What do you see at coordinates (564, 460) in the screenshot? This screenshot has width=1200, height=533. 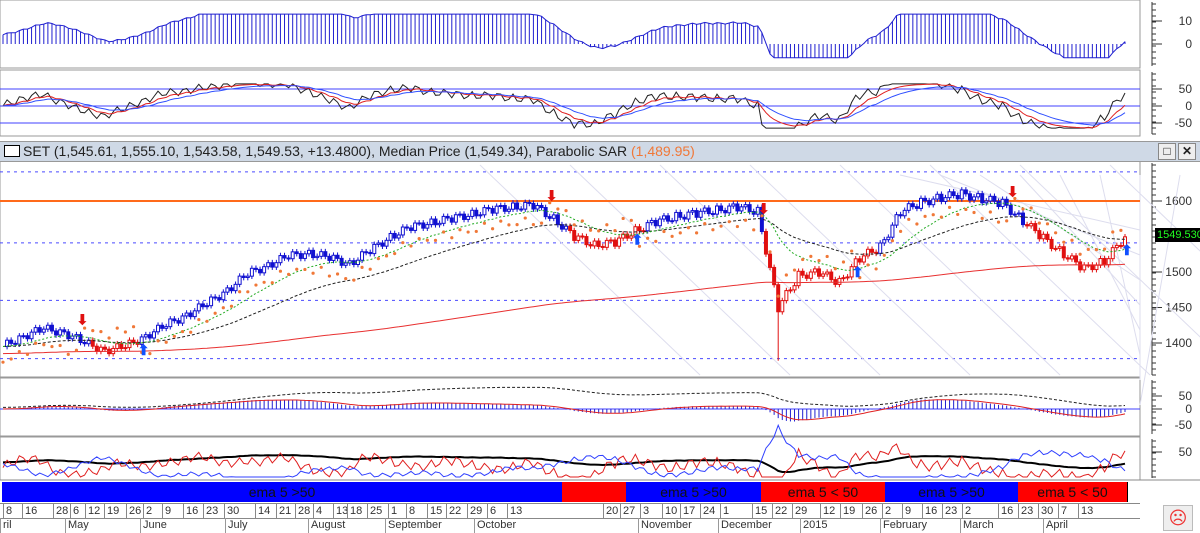 I see `plus-di-line` at bounding box center [564, 460].